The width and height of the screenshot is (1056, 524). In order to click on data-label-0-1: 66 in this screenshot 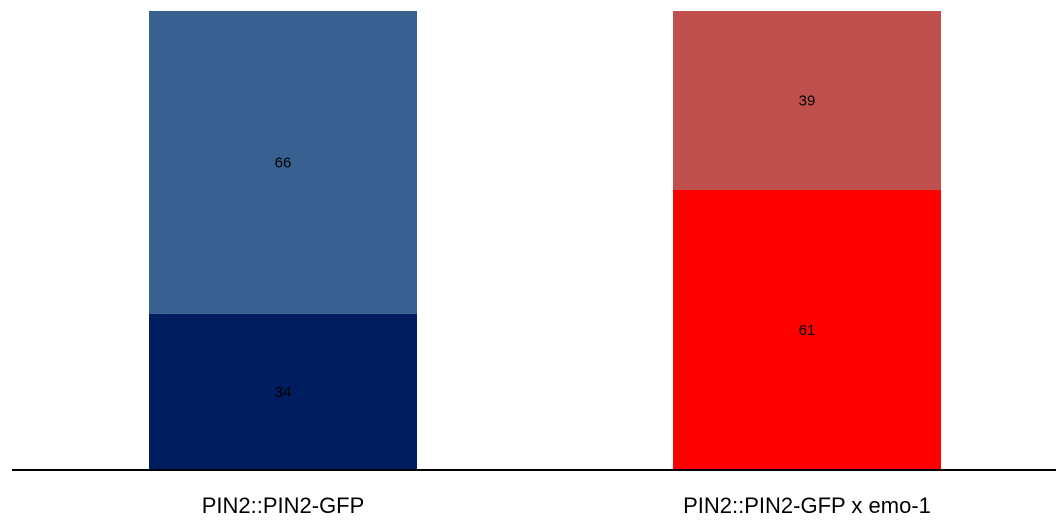, I will do `click(283, 162)`.